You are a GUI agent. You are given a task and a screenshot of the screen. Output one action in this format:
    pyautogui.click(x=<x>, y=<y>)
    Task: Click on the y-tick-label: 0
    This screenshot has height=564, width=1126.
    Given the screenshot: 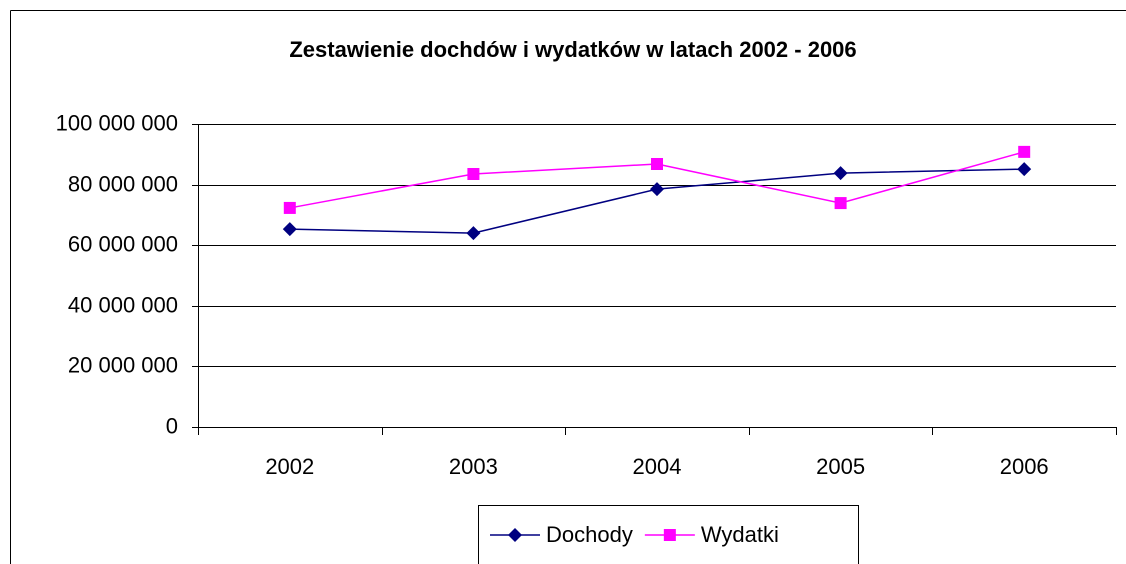 What is the action you would take?
    pyautogui.click(x=172, y=425)
    